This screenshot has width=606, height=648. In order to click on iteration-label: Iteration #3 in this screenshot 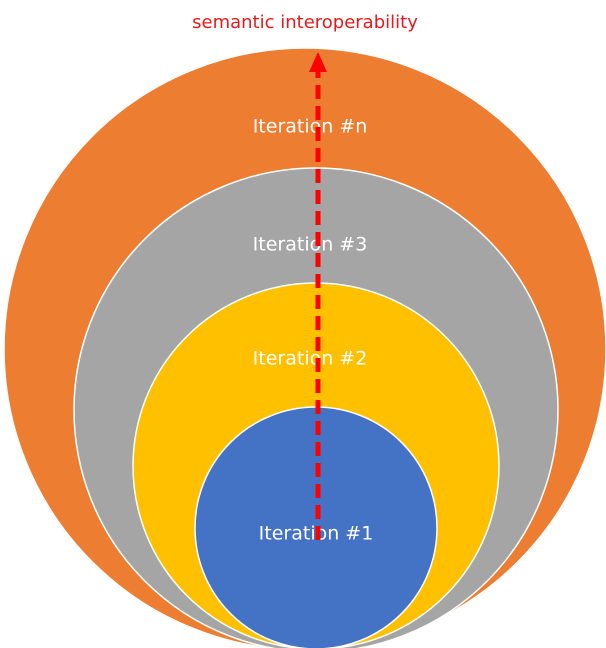, I will do `click(310, 245)`.